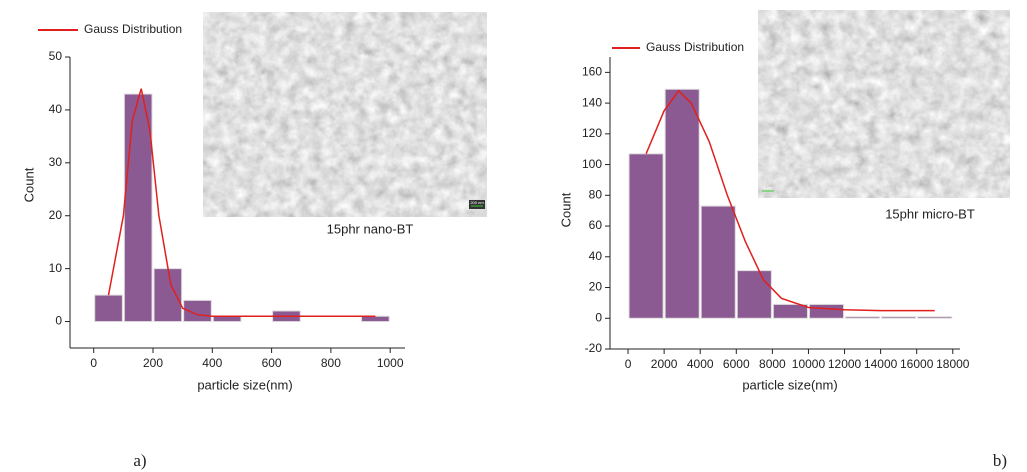 Image resolution: width=1027 pixels, height=472 pixels. What do you see at coordinates (56, 268) in the screenshot?
I see `y-tick-label: 10` at bounding box center [56, 268].